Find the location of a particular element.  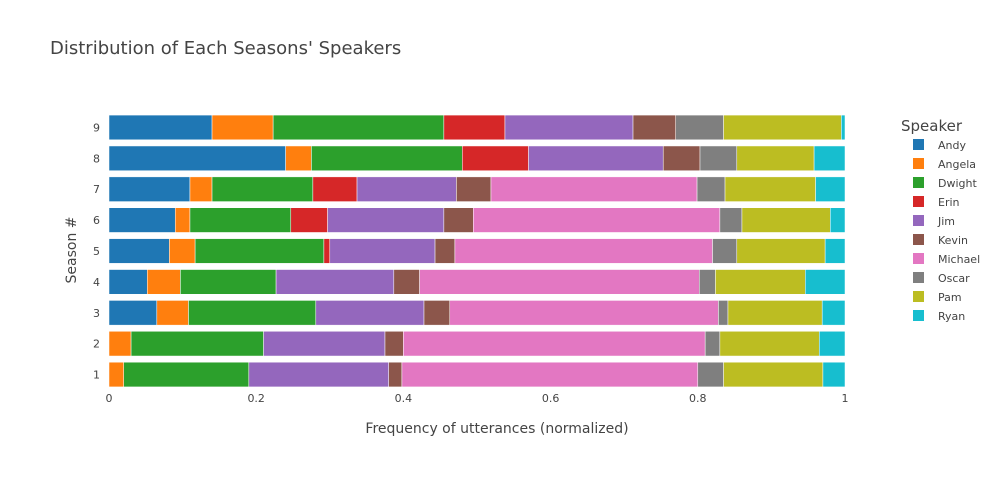

legend-label-kevin: Kevin is located at coordinates (953, 240).